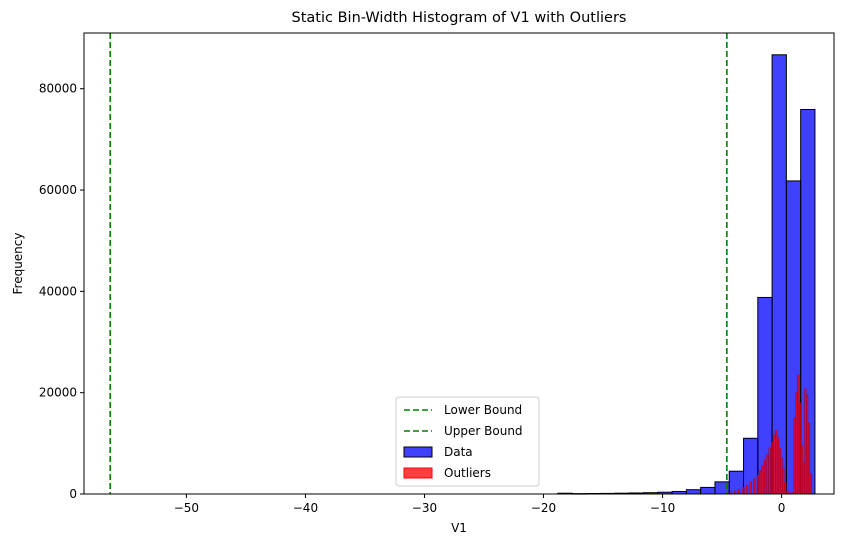 This screenshot has height=547, width=868. Describe the element at coordinates (73, 494) in the screenshot. I see `y-tick-label: 0` at that location.